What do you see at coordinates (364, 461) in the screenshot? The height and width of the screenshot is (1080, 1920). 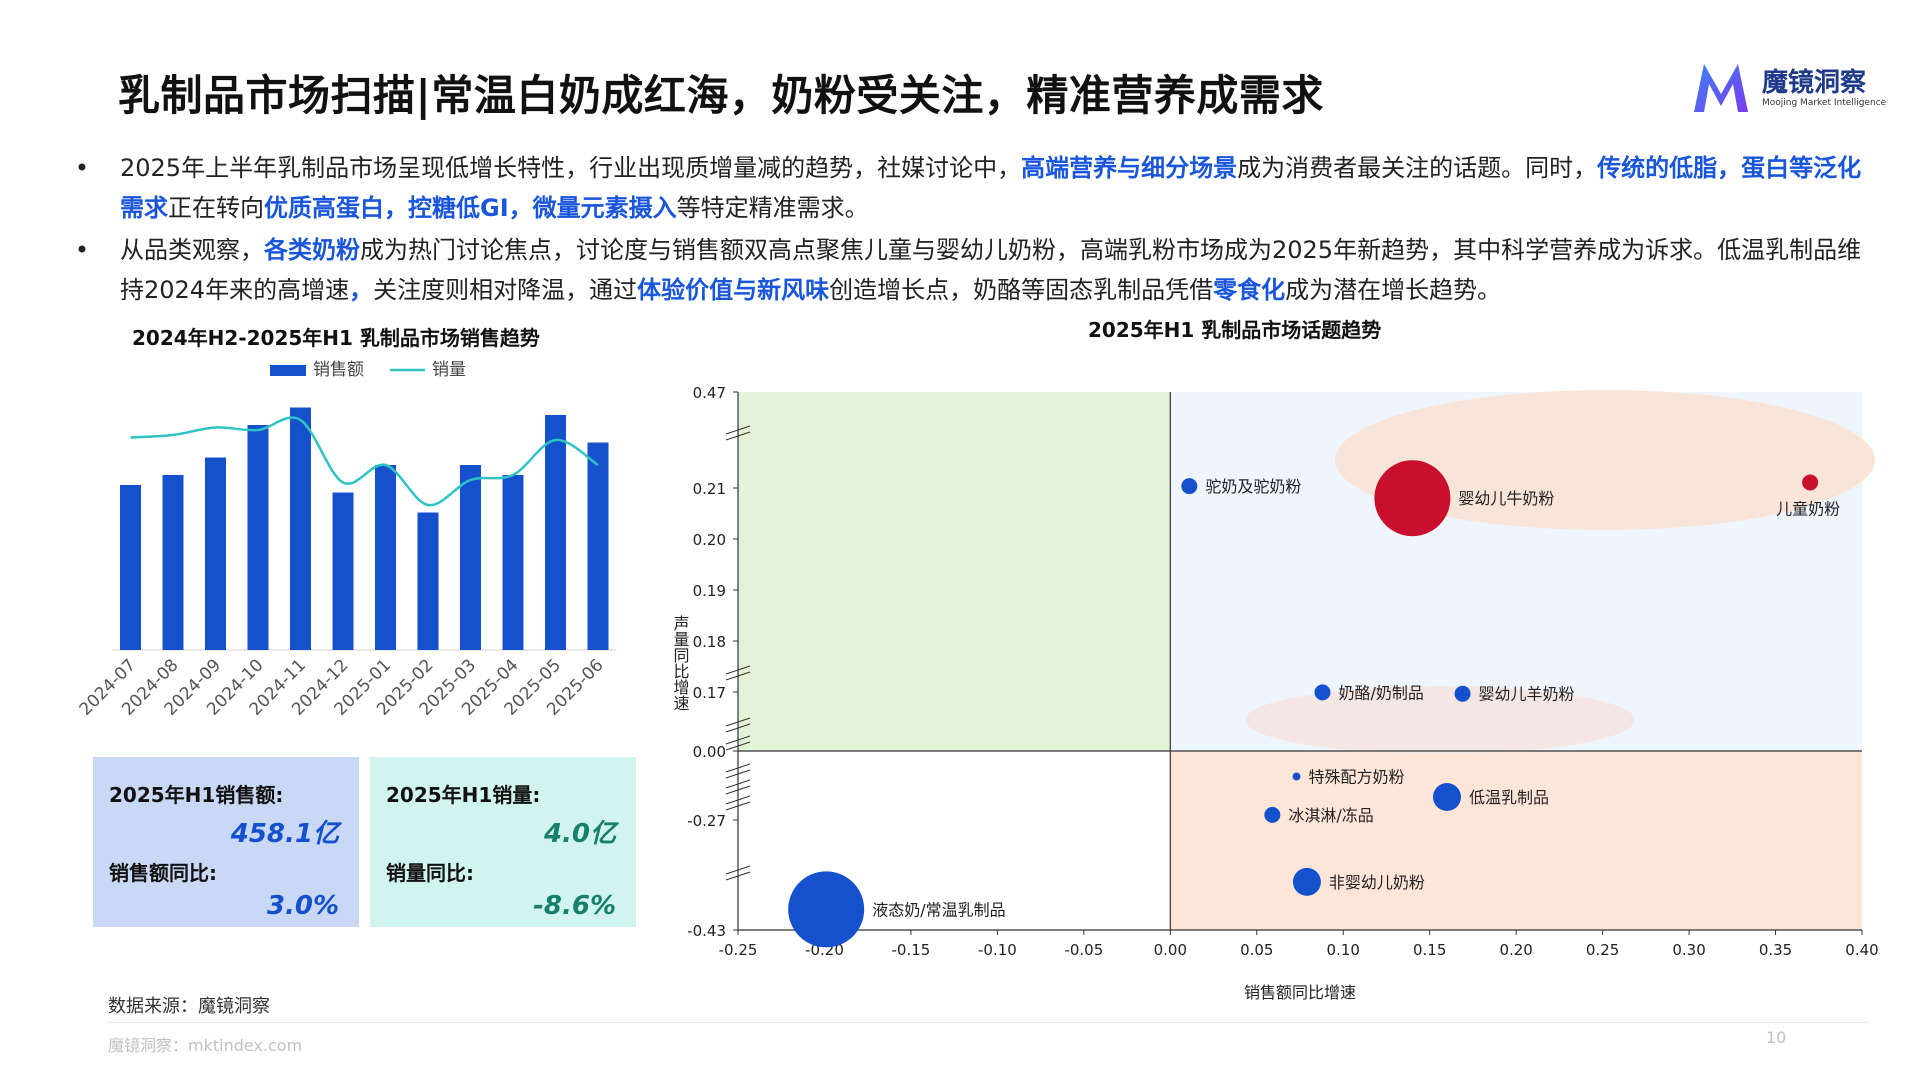 I see `volume-line` at bounding box center [364, 461].